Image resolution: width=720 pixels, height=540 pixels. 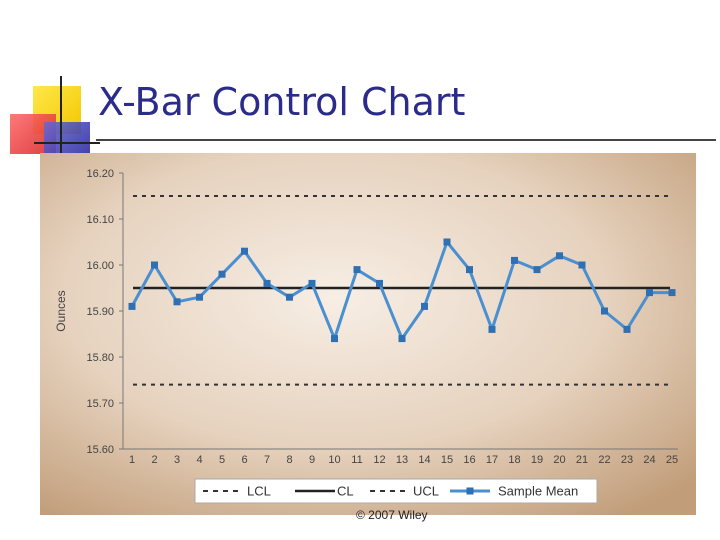 What do you see at coordinates (61, 119) in the screenshot?
I see `logo-vertical-line` at bounding box center [61, 119].